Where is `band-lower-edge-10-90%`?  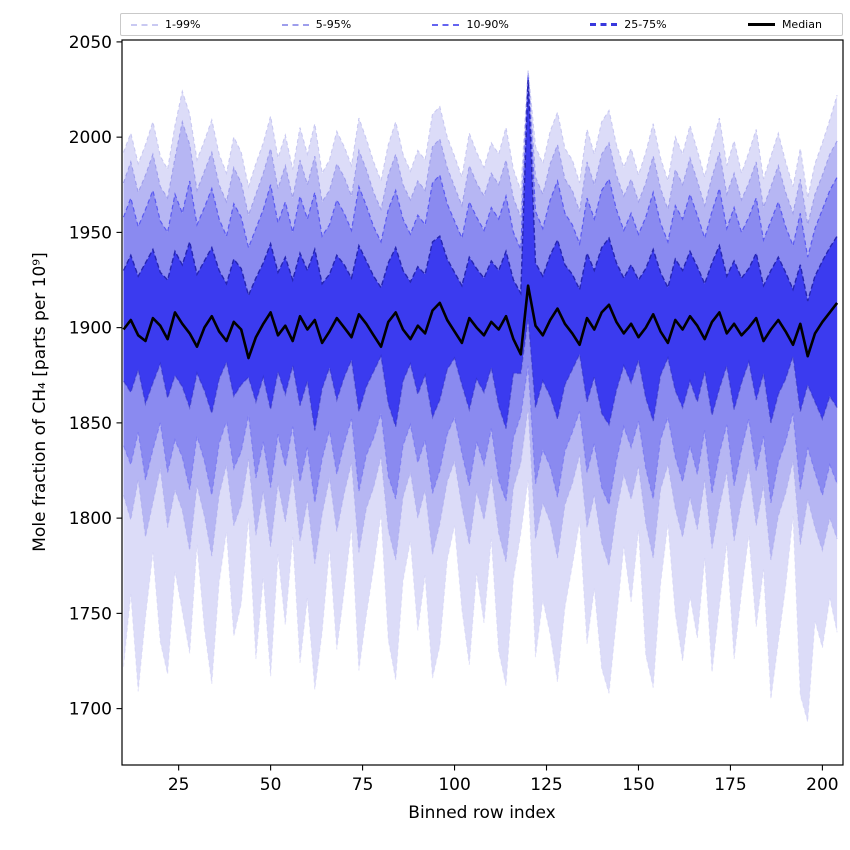
band-lower-edge-10-90% is located at coordinates (480, 436).